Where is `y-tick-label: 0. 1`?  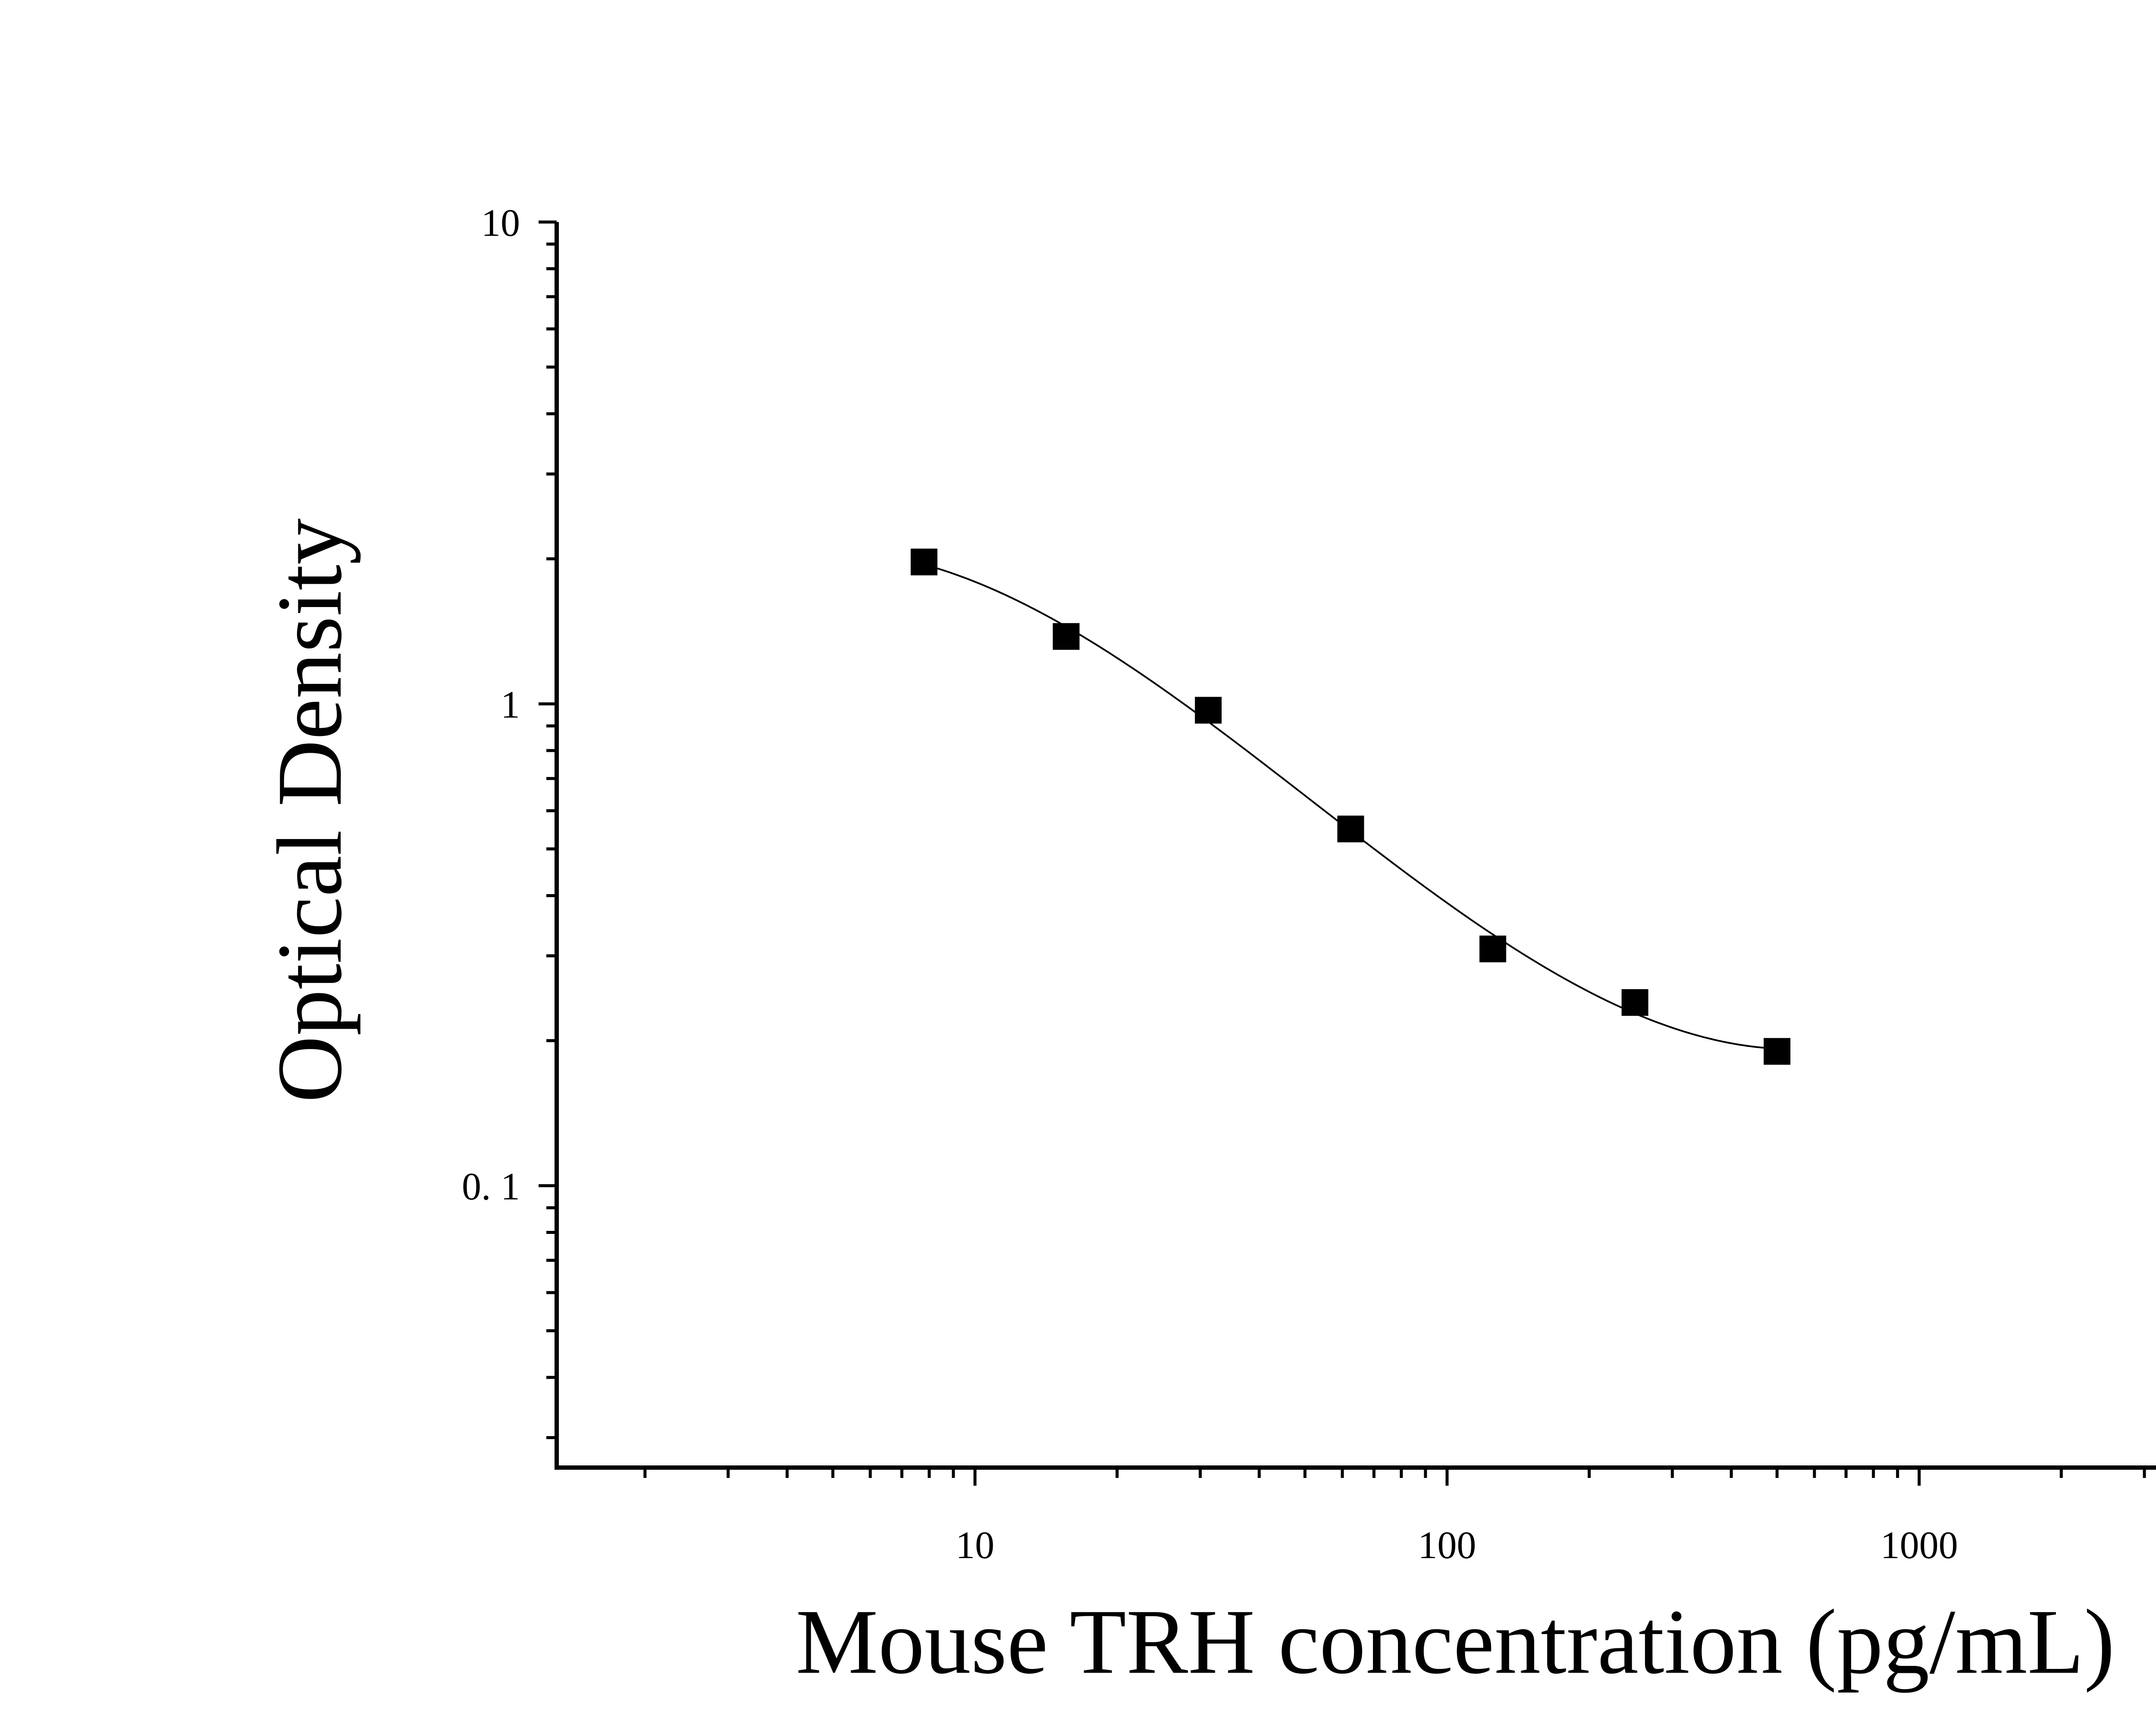 y-tick-label: 0. 1 is located at coordinates (491, 1186).